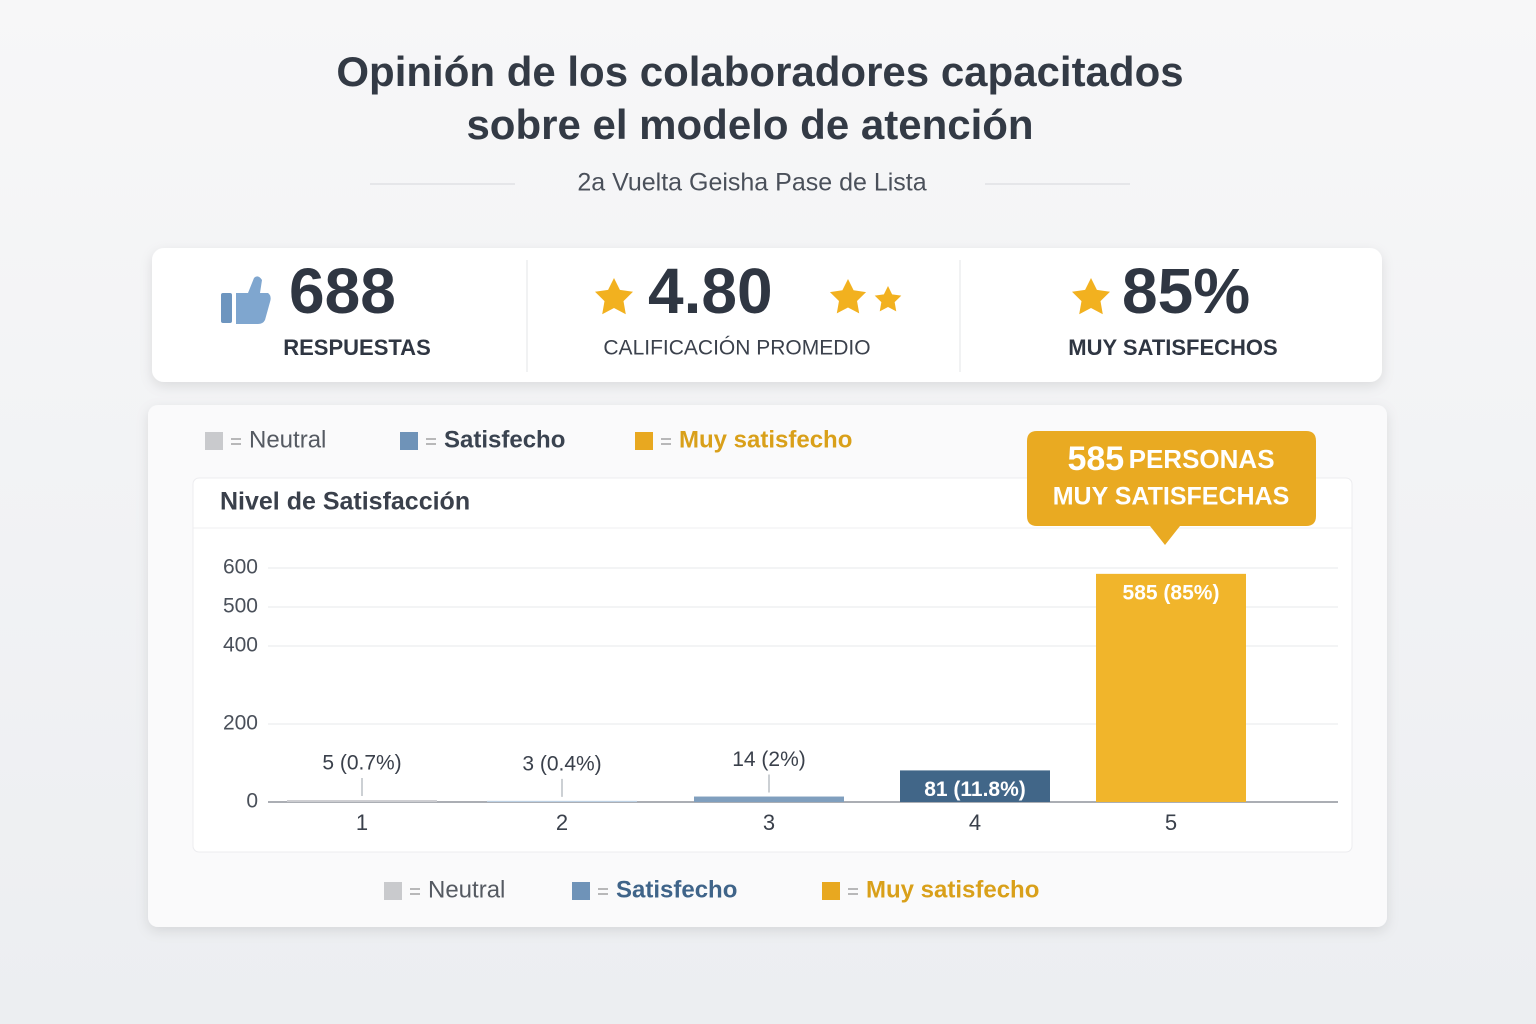 The width and height of the screenshot is (1536, 1024). I want to click on title-line: sobre el modelo de atención, so click(749, 124).